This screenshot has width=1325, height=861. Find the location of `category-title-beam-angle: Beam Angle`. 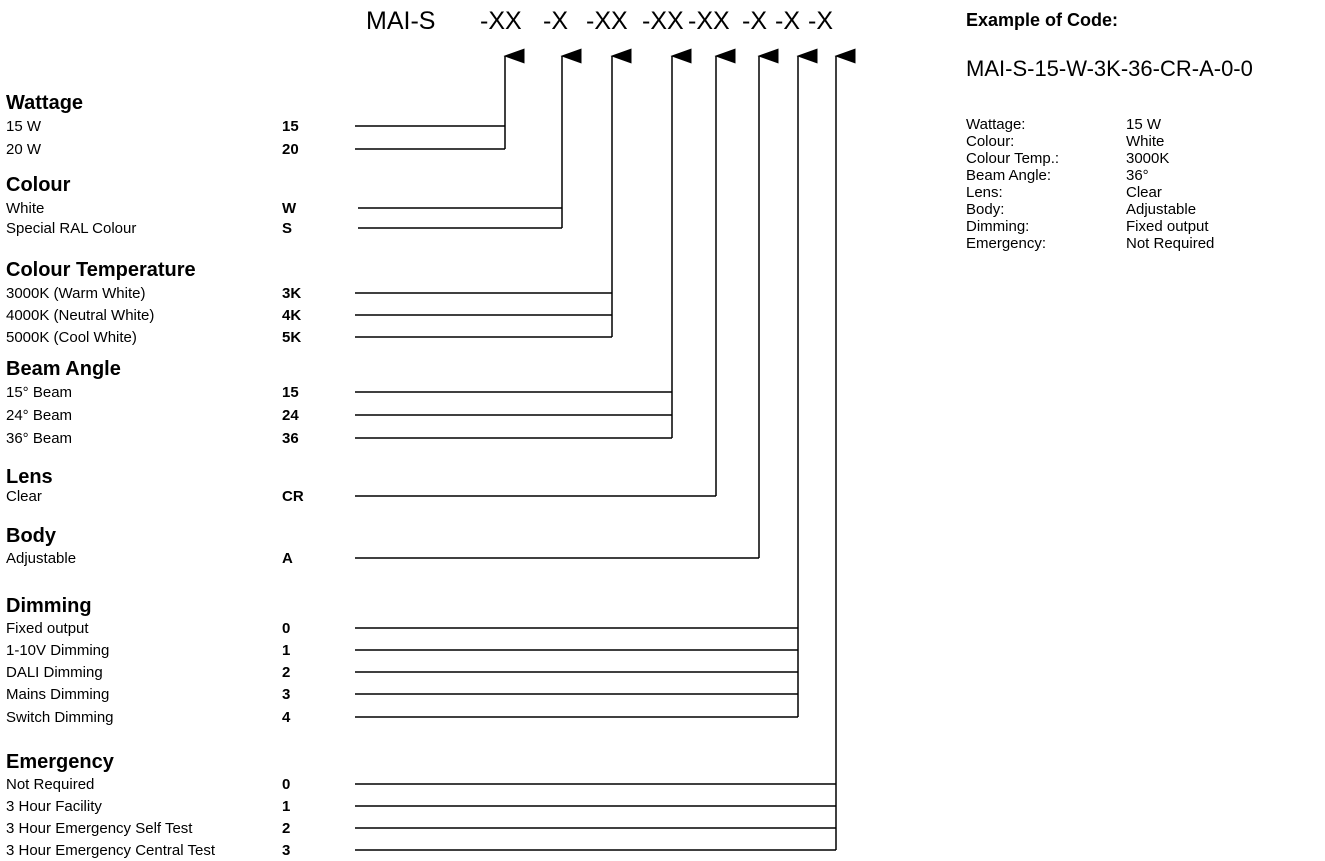

category-title-beam-angle: Beam Angle is located at coordinates (63, 369).